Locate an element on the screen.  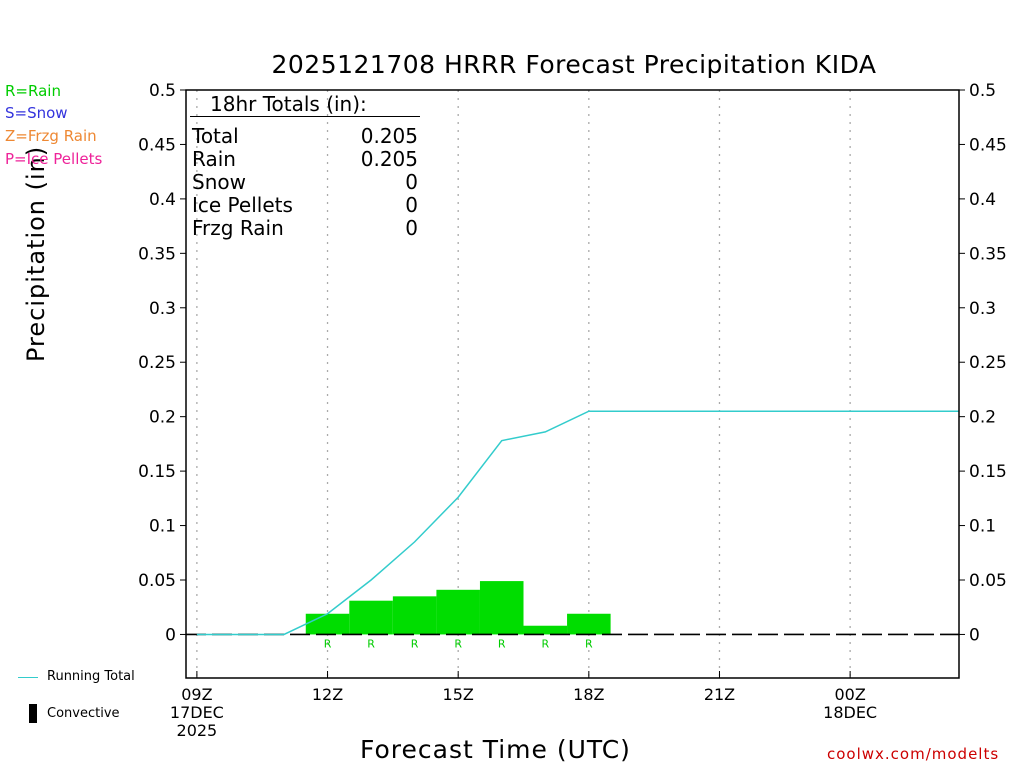
y-tick-label-left: 0.5 is located at coordinates (162, 91).